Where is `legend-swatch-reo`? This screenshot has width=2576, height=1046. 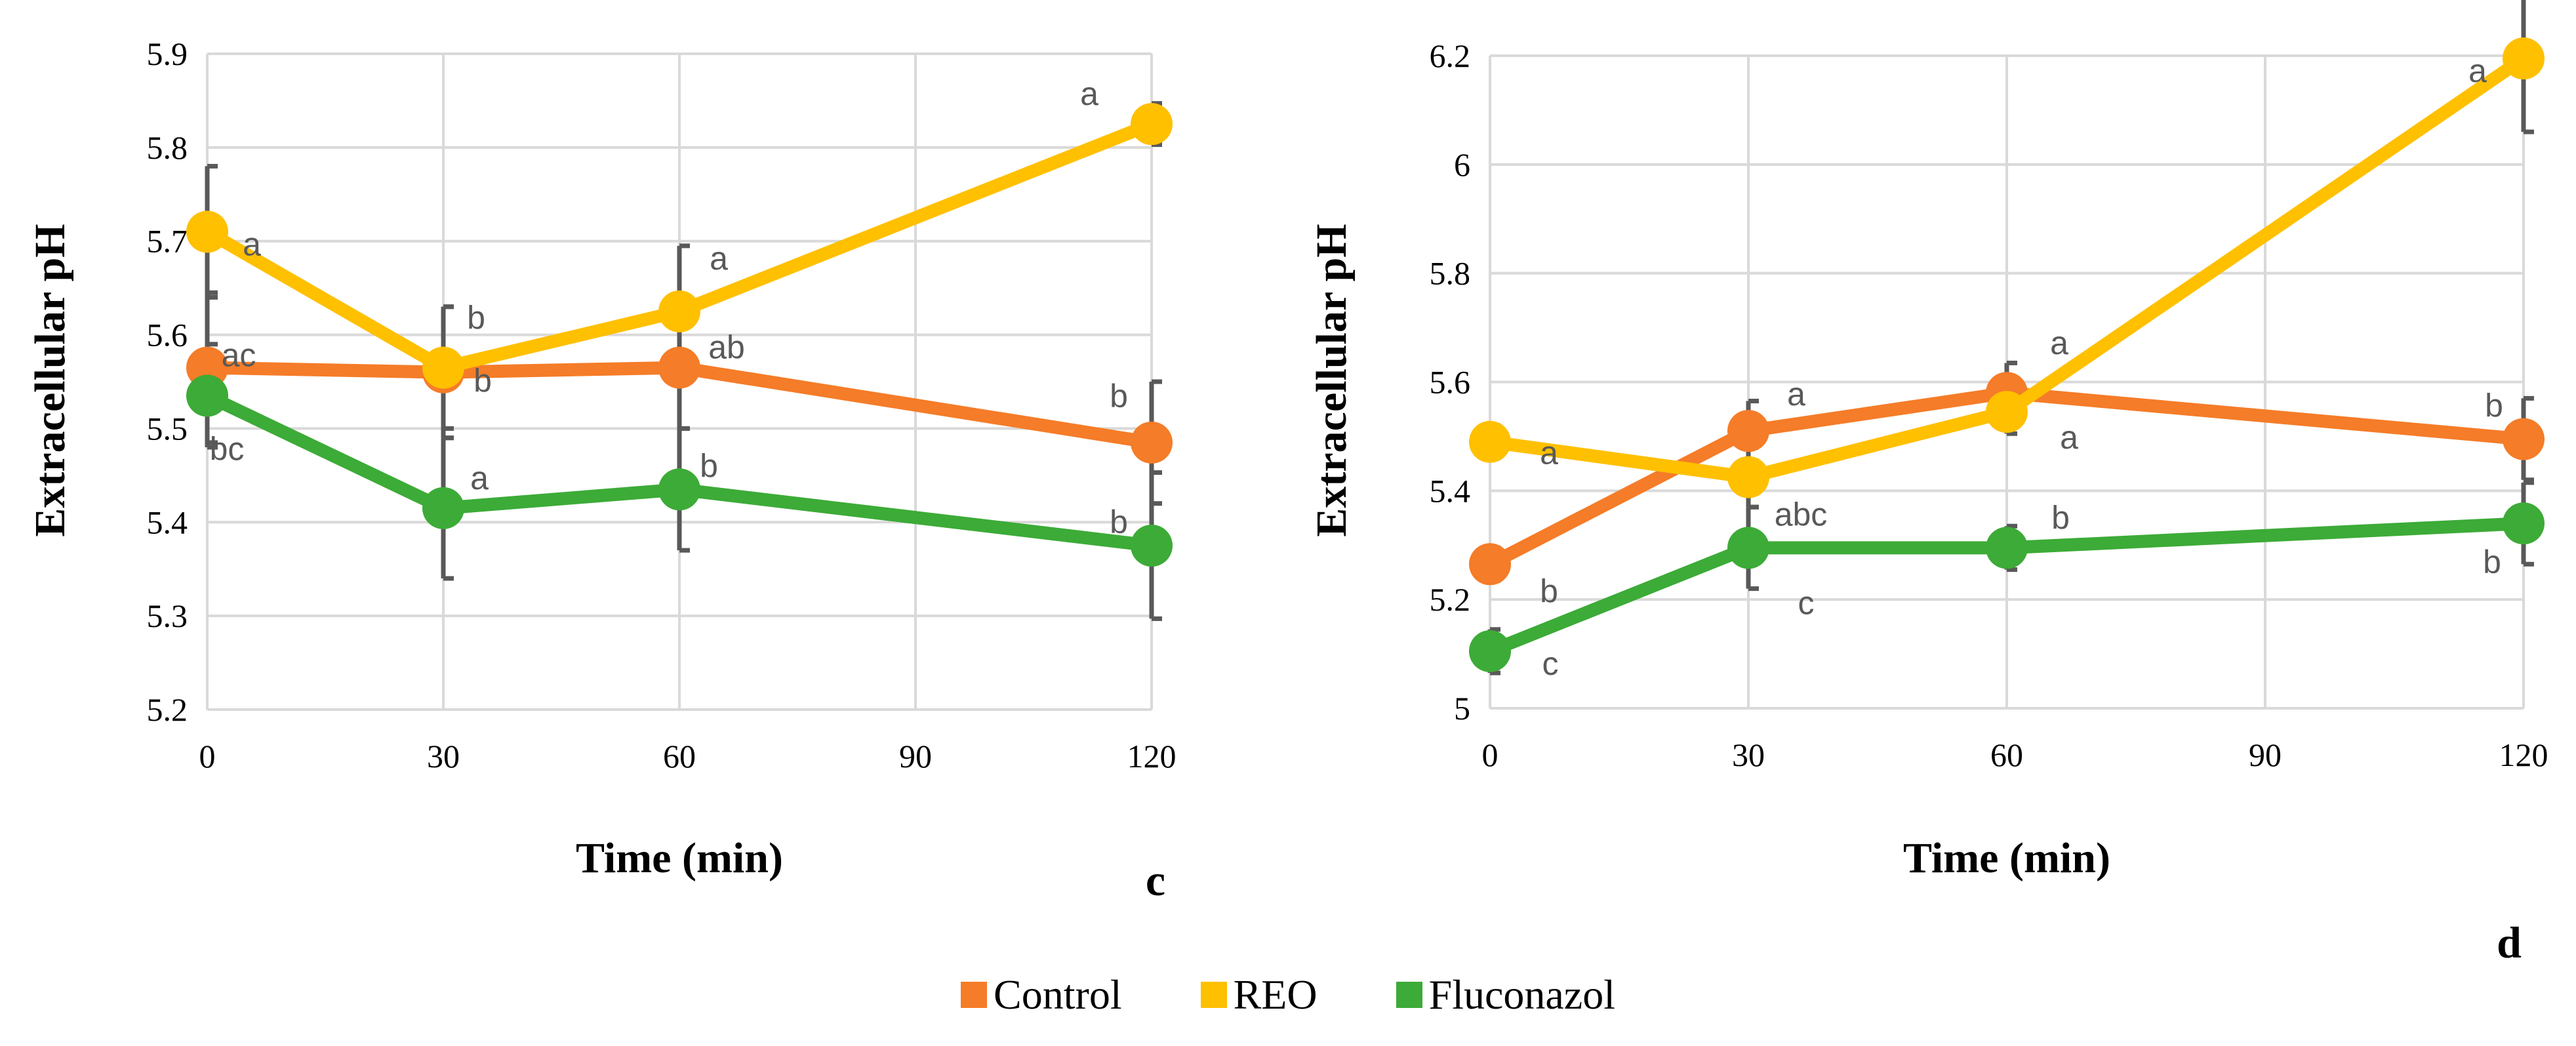 legend-swatch-reo is located at coordinates (1213, 995).